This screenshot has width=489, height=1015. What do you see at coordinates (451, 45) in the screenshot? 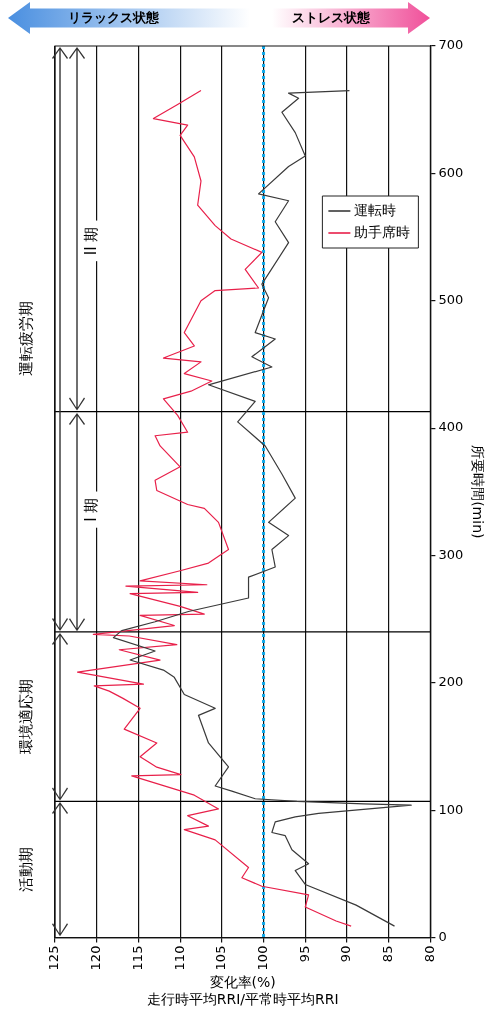
I see `y-tick-label: 700` at bounding box center [451, 45].